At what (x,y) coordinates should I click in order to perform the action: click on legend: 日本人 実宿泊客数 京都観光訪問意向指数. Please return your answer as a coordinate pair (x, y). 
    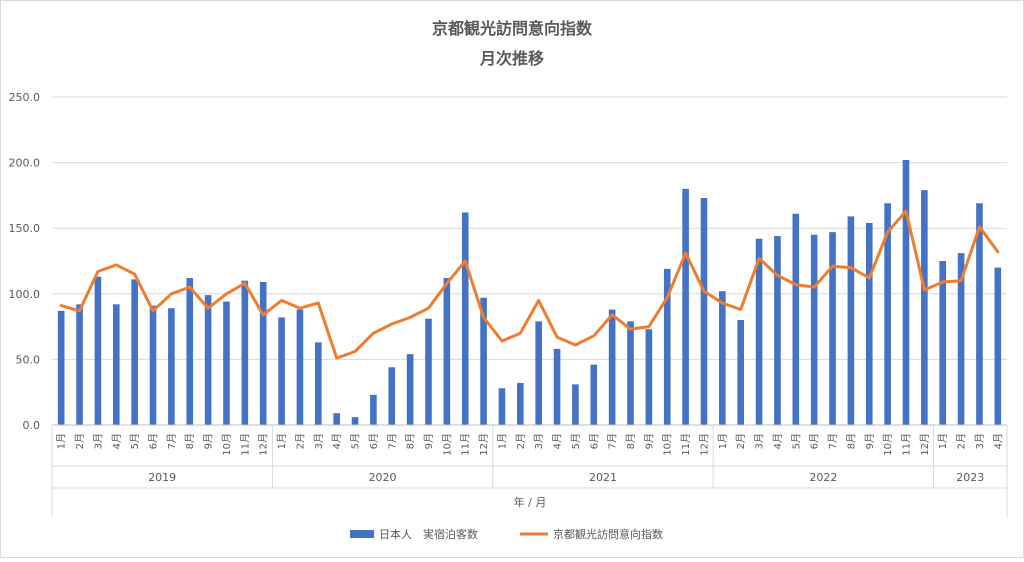
    Looking at the image, I should click on (506, 534).